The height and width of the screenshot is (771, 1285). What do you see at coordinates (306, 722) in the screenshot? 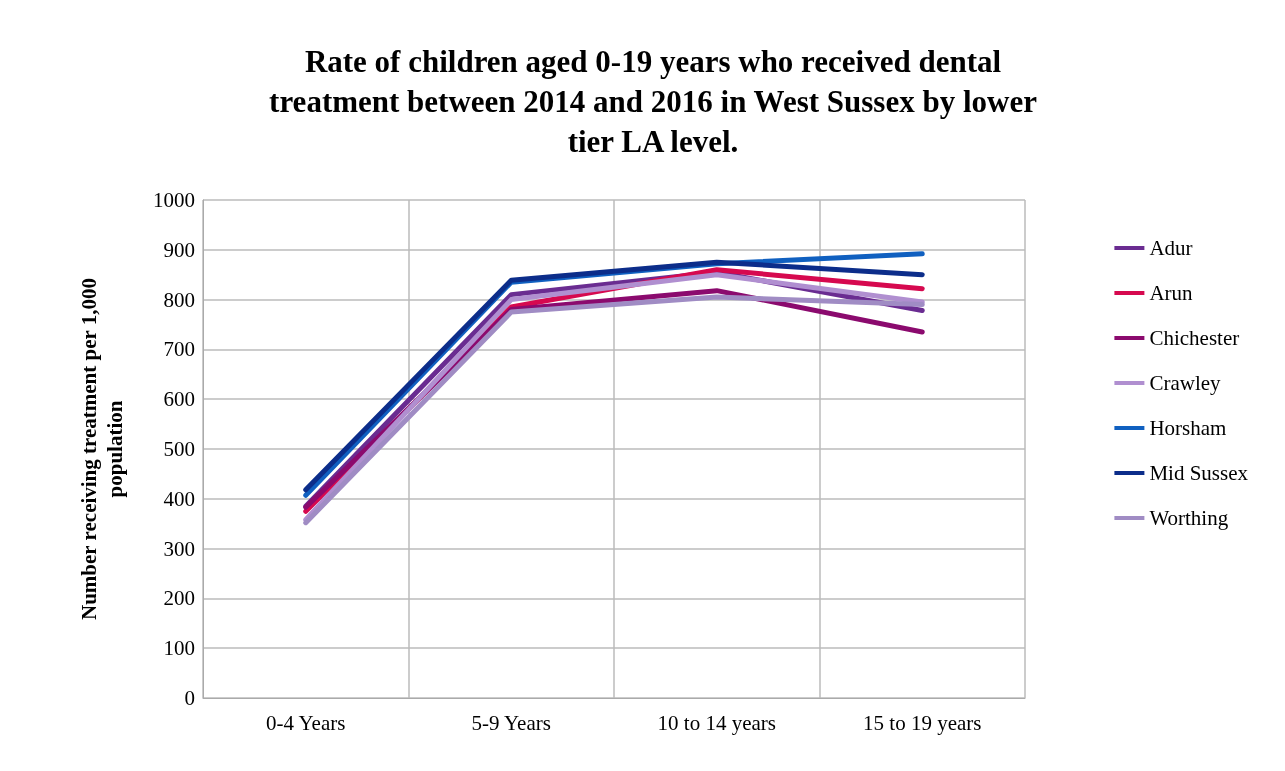
I see `x-tick-label: 0-4 Years` at bounding box center [306, 722].